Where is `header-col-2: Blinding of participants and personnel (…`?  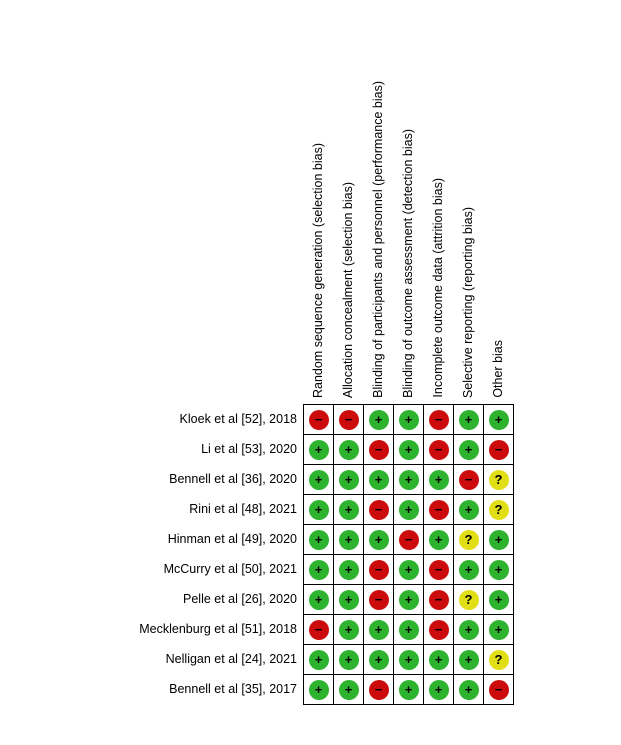
header-col-2: Blinding of participants and personnel (… is located at coordinates (378, 199).